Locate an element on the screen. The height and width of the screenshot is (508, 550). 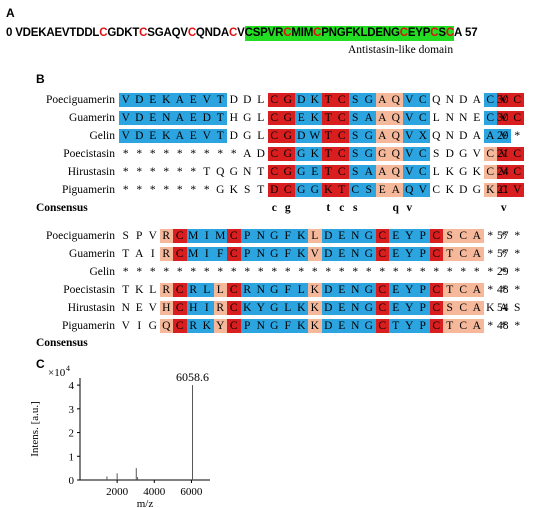
sequence-segment: S is located at coordinates (442, 33).